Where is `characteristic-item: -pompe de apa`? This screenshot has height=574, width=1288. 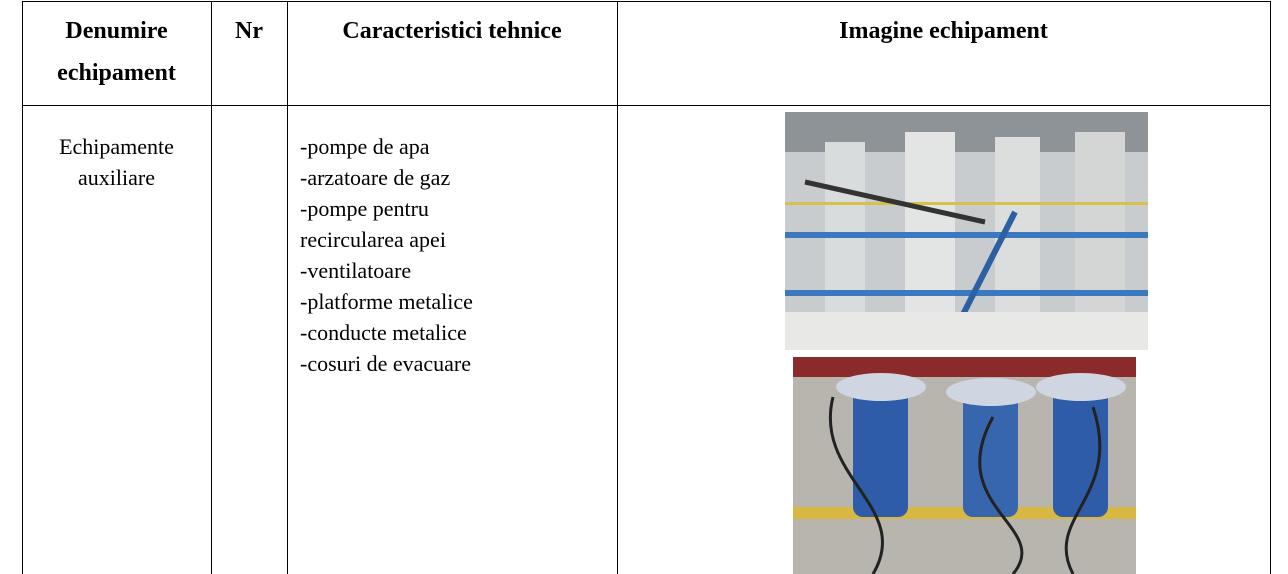
characteristic-item: -pompe de apa is located at coordinates (365, 146).